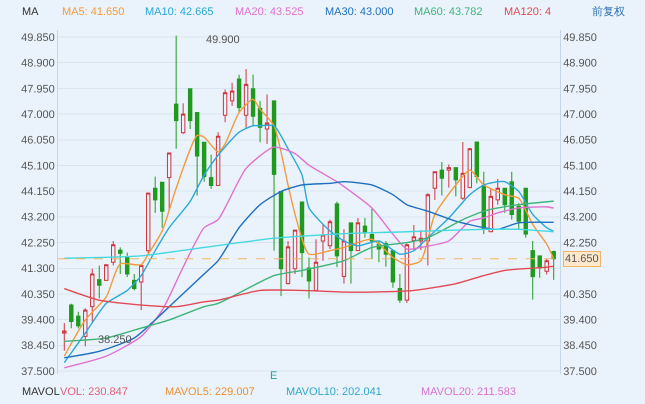 The height and width of the screenshot is (404, 645). I want to click on y2-tick-label: 47.950, so click(580, 89).